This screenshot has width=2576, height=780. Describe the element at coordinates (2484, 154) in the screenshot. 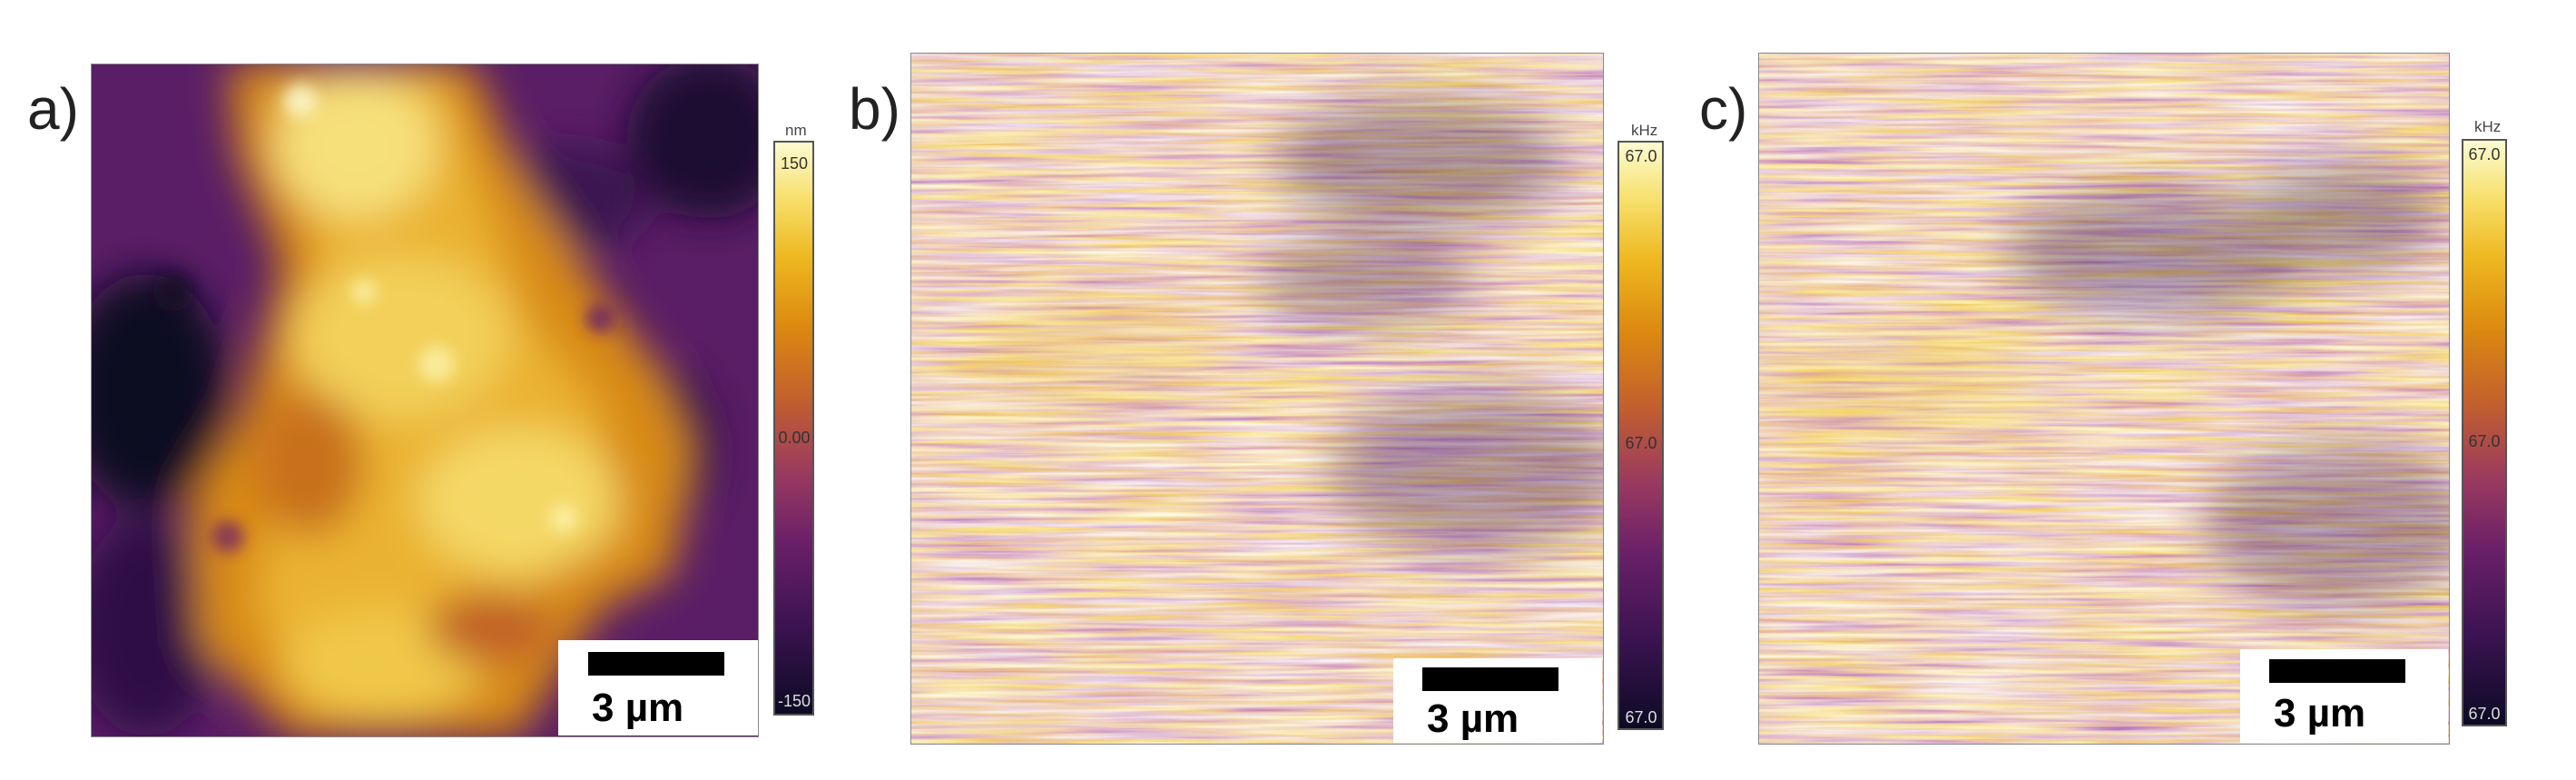

I see `colorbar-tick-top-c: 67.0` at that location.